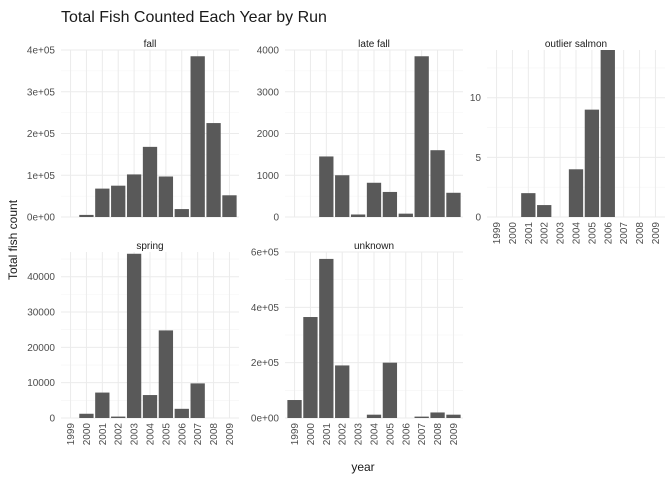 The height and width of the screenshot is (480, 672). I want to click on facet-panel: late fall 0 1000 2000 3000 4000, so click(360, 131).